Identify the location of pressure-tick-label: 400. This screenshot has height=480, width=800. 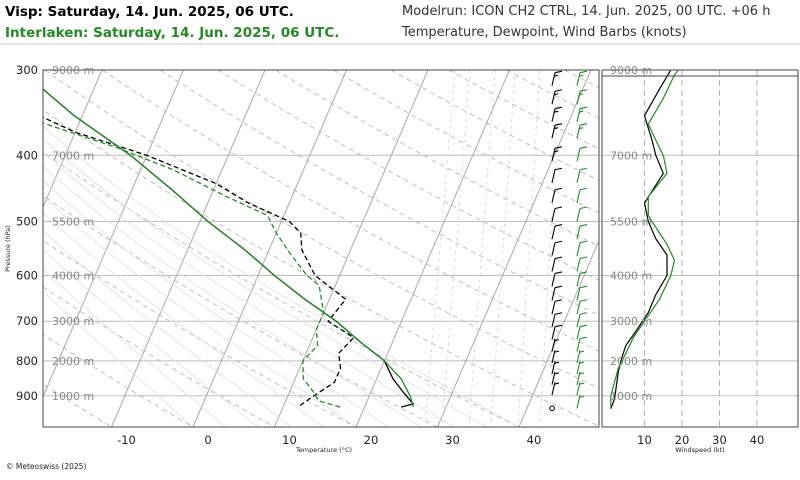
(27, 155).